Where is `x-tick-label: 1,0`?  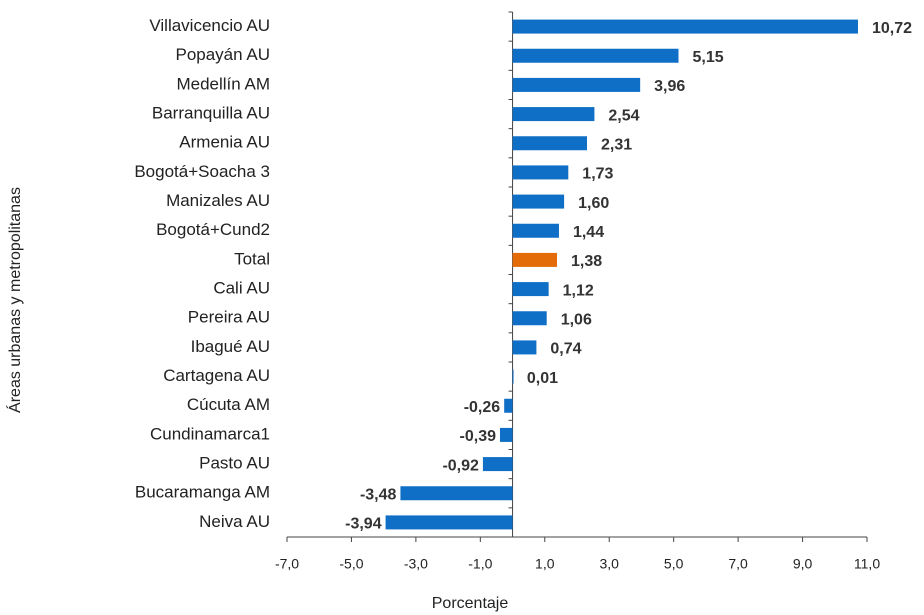
x-tick-label: 1,0 is located at coordinates (545, 564).